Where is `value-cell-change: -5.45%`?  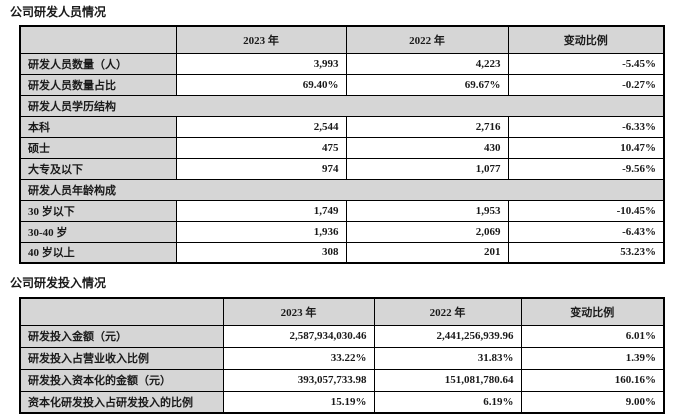 value-cell-change: -5.45% is located at coordinates (586, 63).